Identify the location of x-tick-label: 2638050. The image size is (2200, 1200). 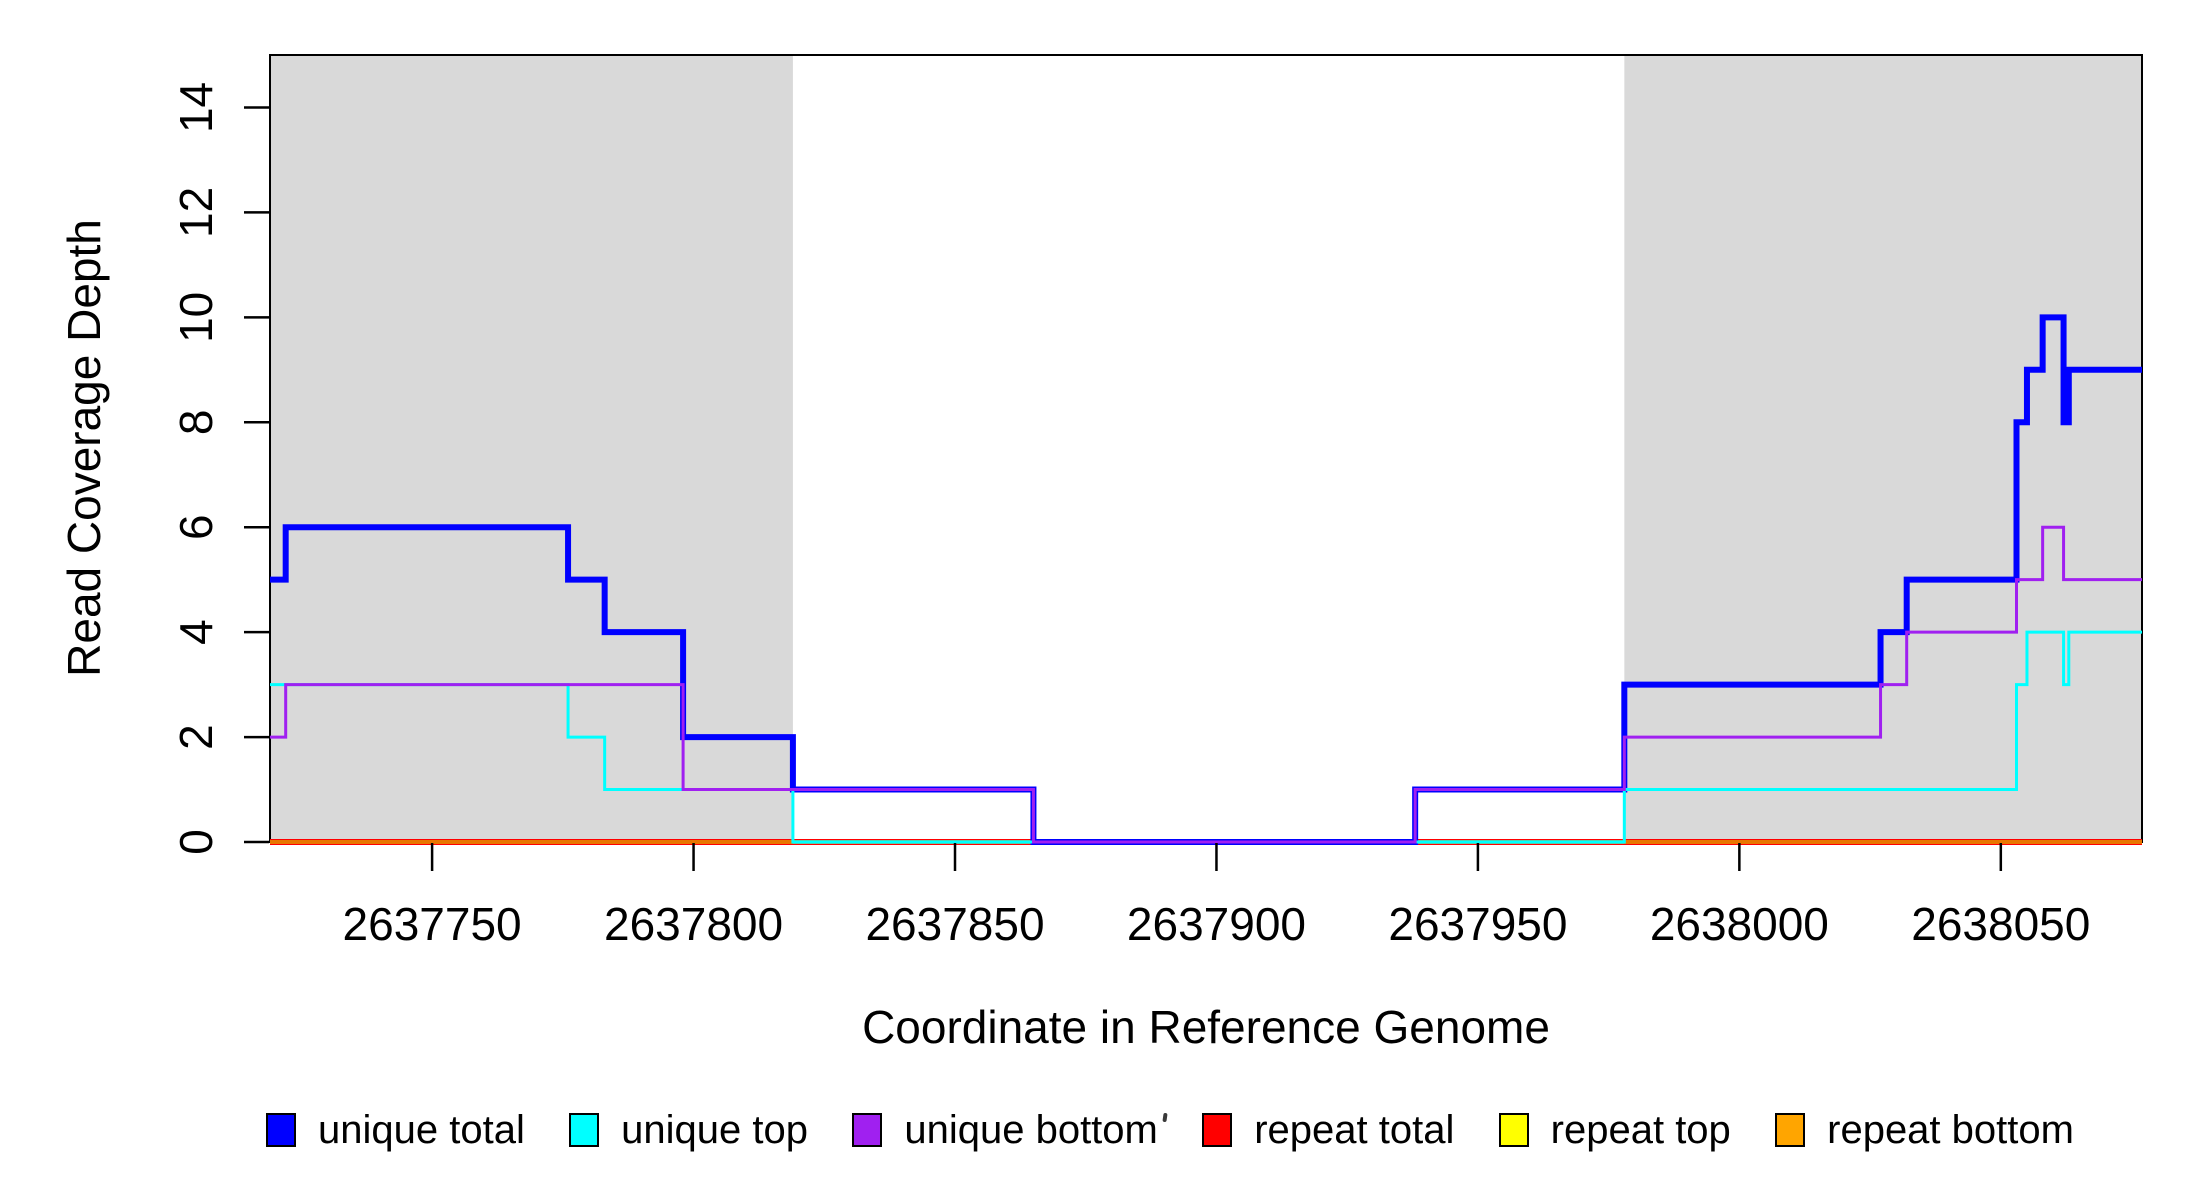
(2000, 924).